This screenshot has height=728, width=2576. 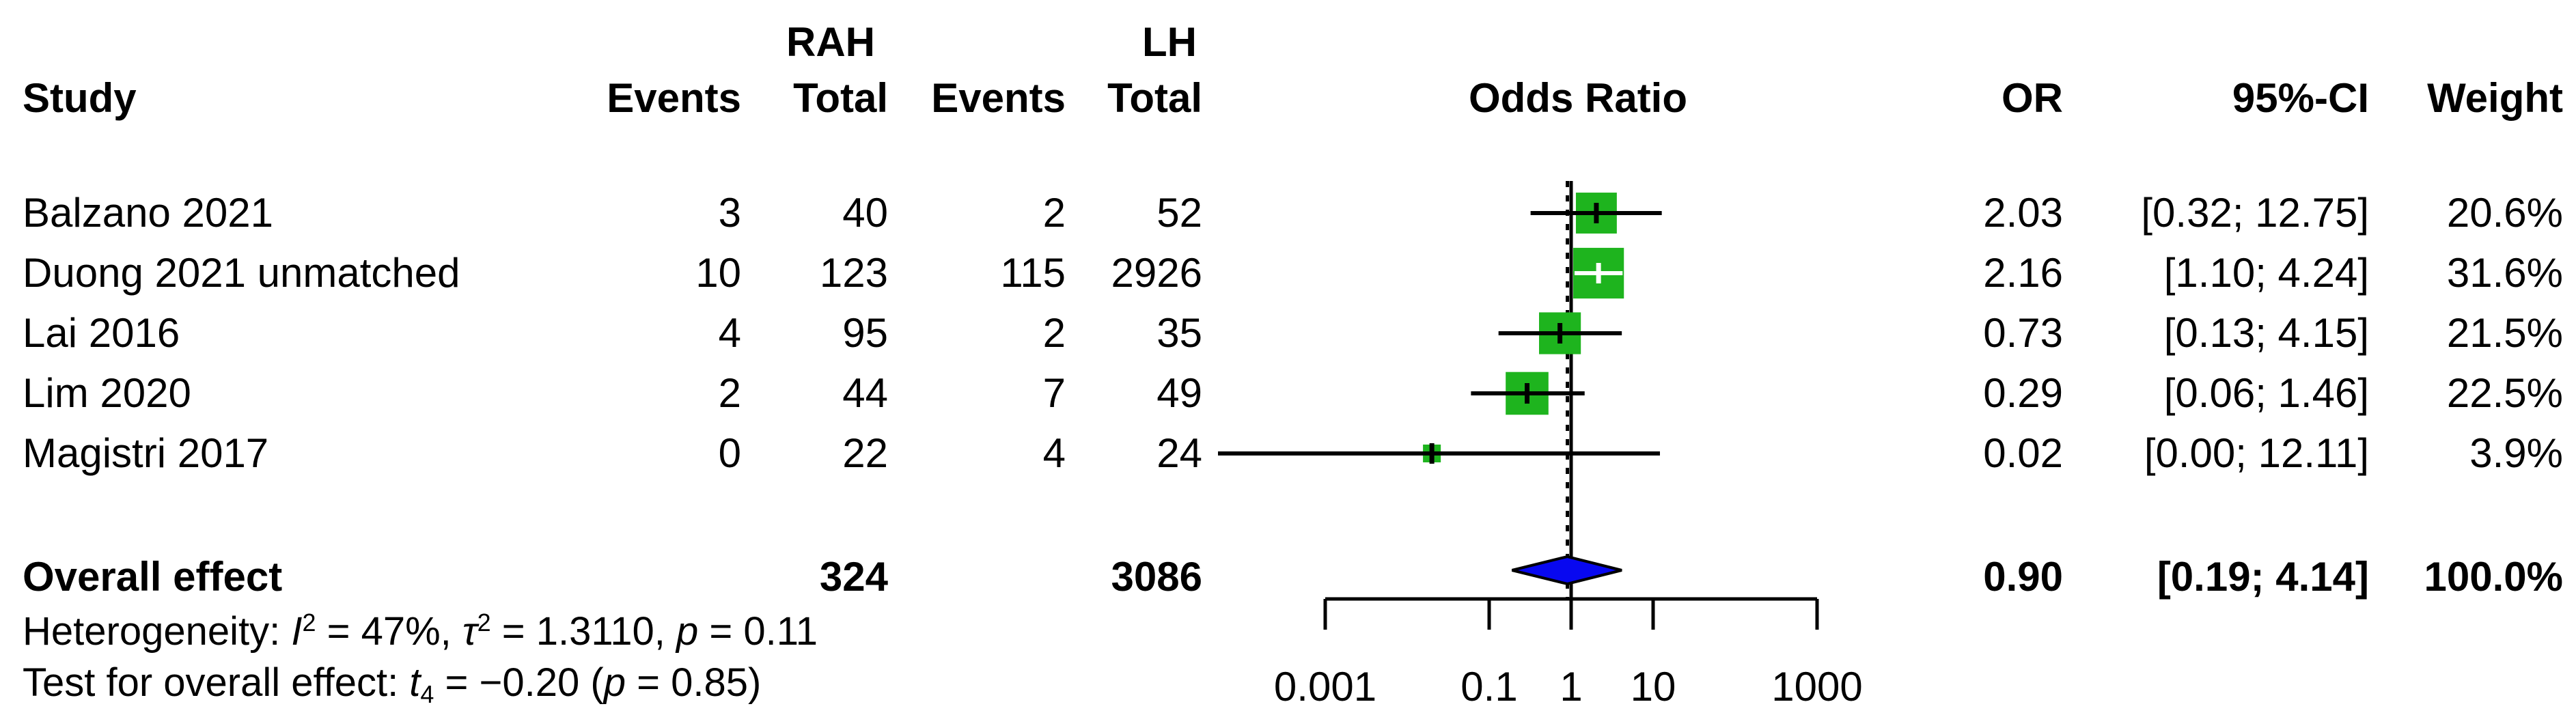 What do you see at coordinates (1054, 453) in the screenshot?
I see `lh-events: 4` at bounding box center [1054, 453].